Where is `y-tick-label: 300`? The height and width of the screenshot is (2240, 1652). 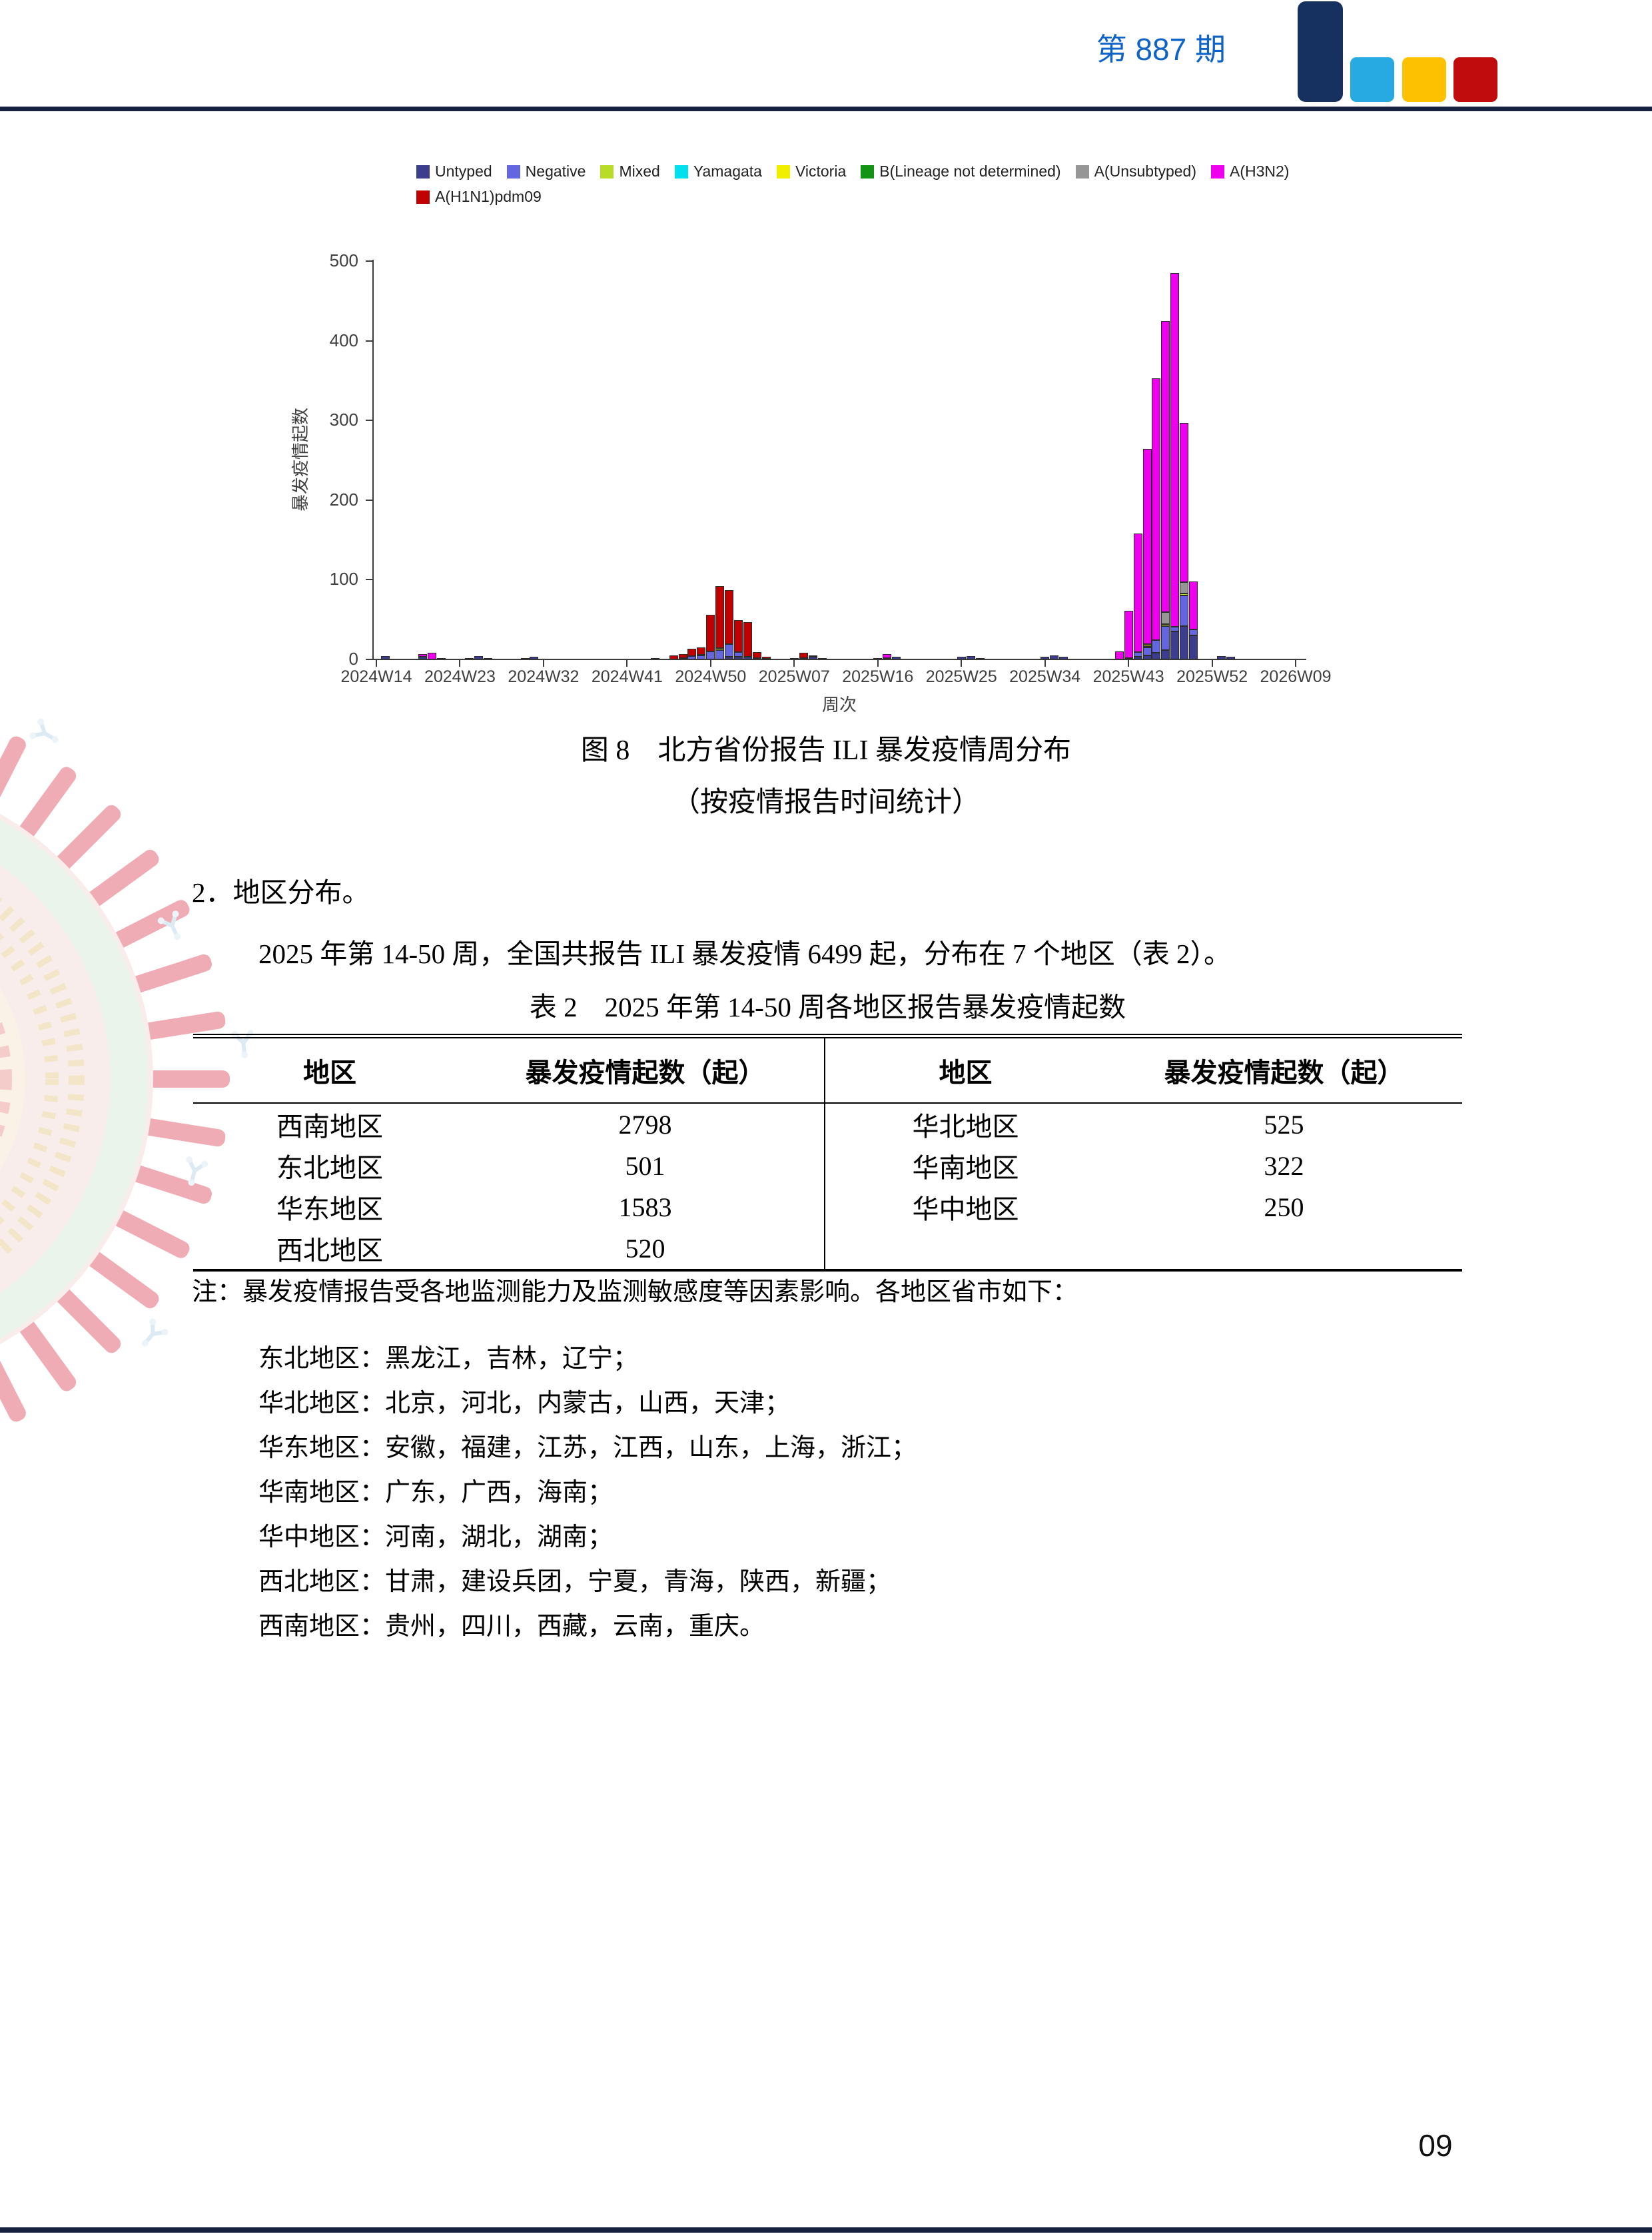 y-tick-label: 300 is located at coordinates (343, 420).